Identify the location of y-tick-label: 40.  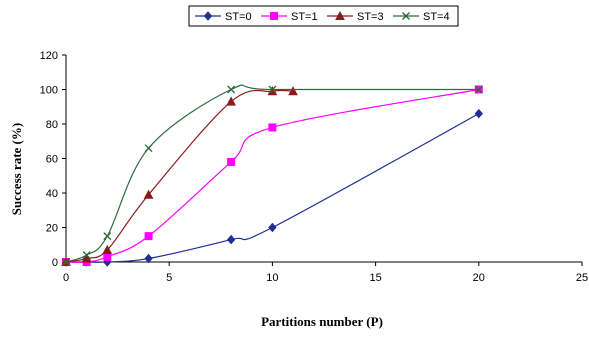
(52, 194).